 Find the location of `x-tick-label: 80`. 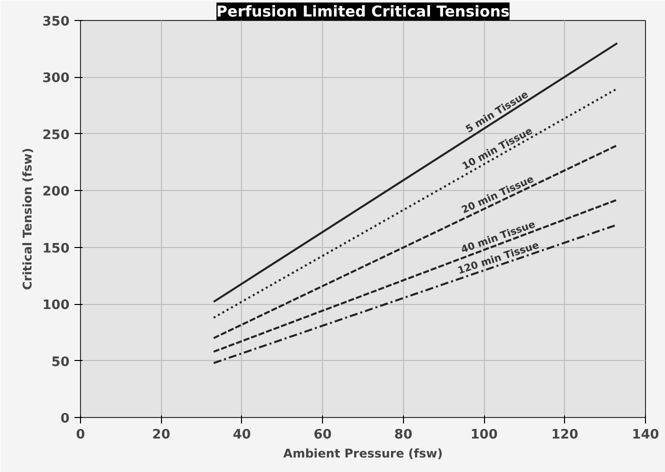

x-tick-label: 80 is located at coordinates (403, 435).